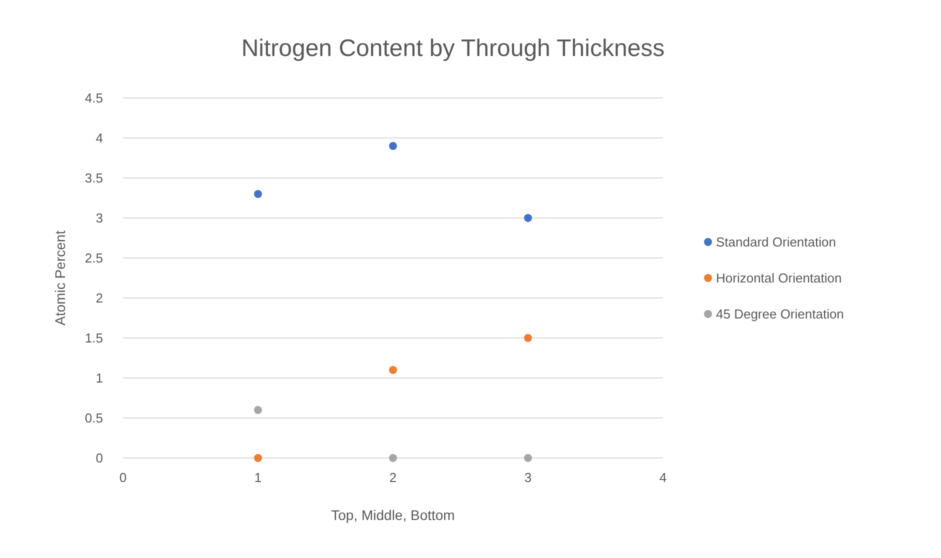  What do you see at coordinates (93, 98) in the screenshot?
I see `y-tick-label: 4.5` at bounding box center [93, 98].